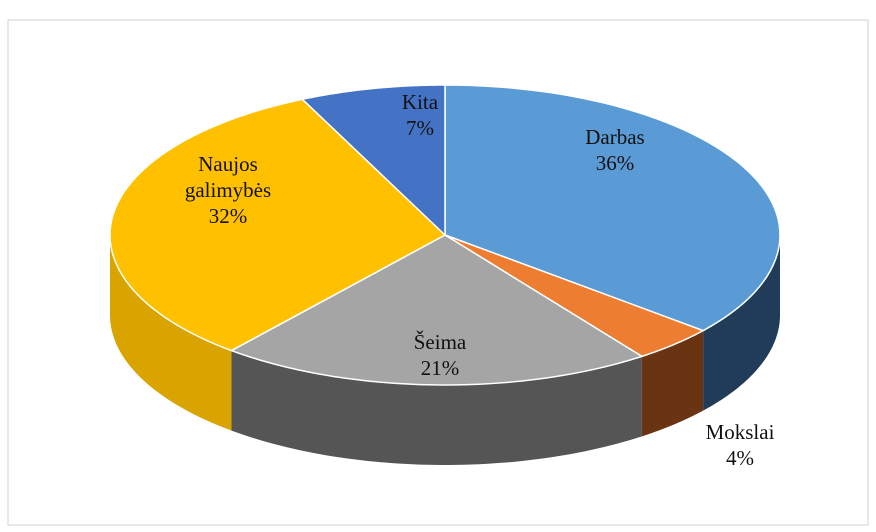  Describe the element at coordinates (440, 355) in the screenshot. I see `data-label: Šeima 21%` at that location.